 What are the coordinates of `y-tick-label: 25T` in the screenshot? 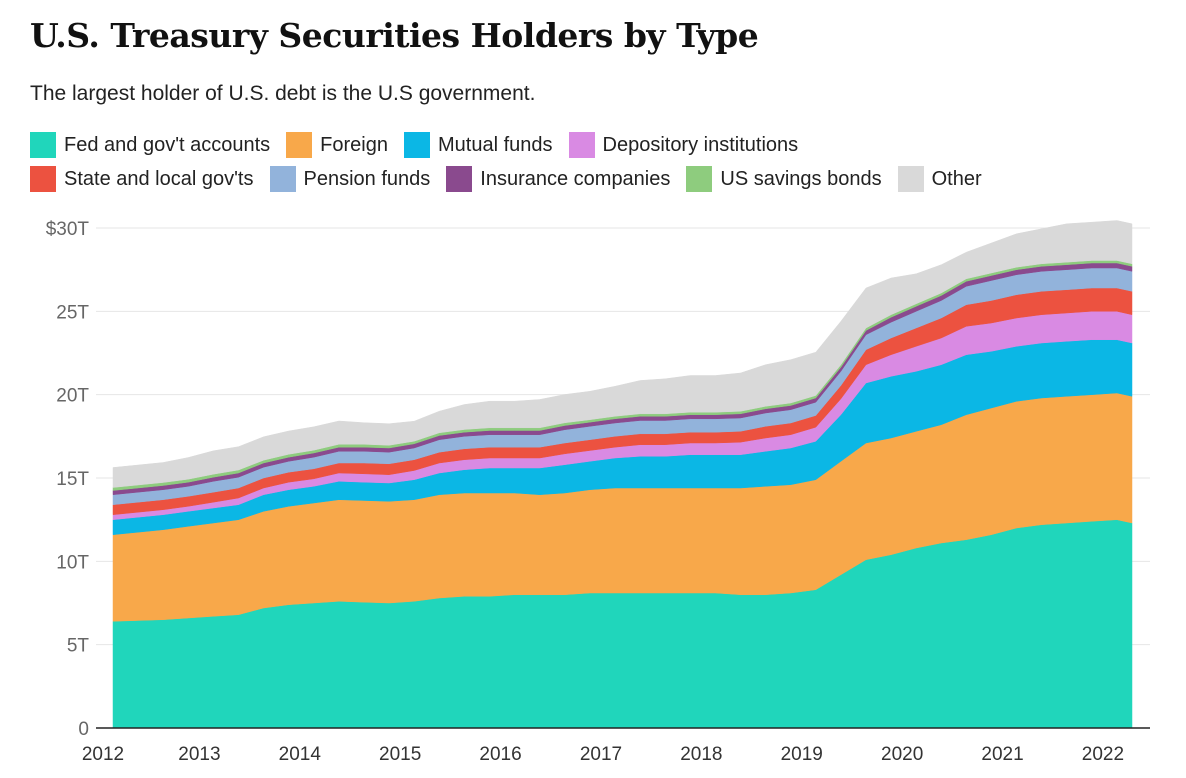 It's located at (72, 312).